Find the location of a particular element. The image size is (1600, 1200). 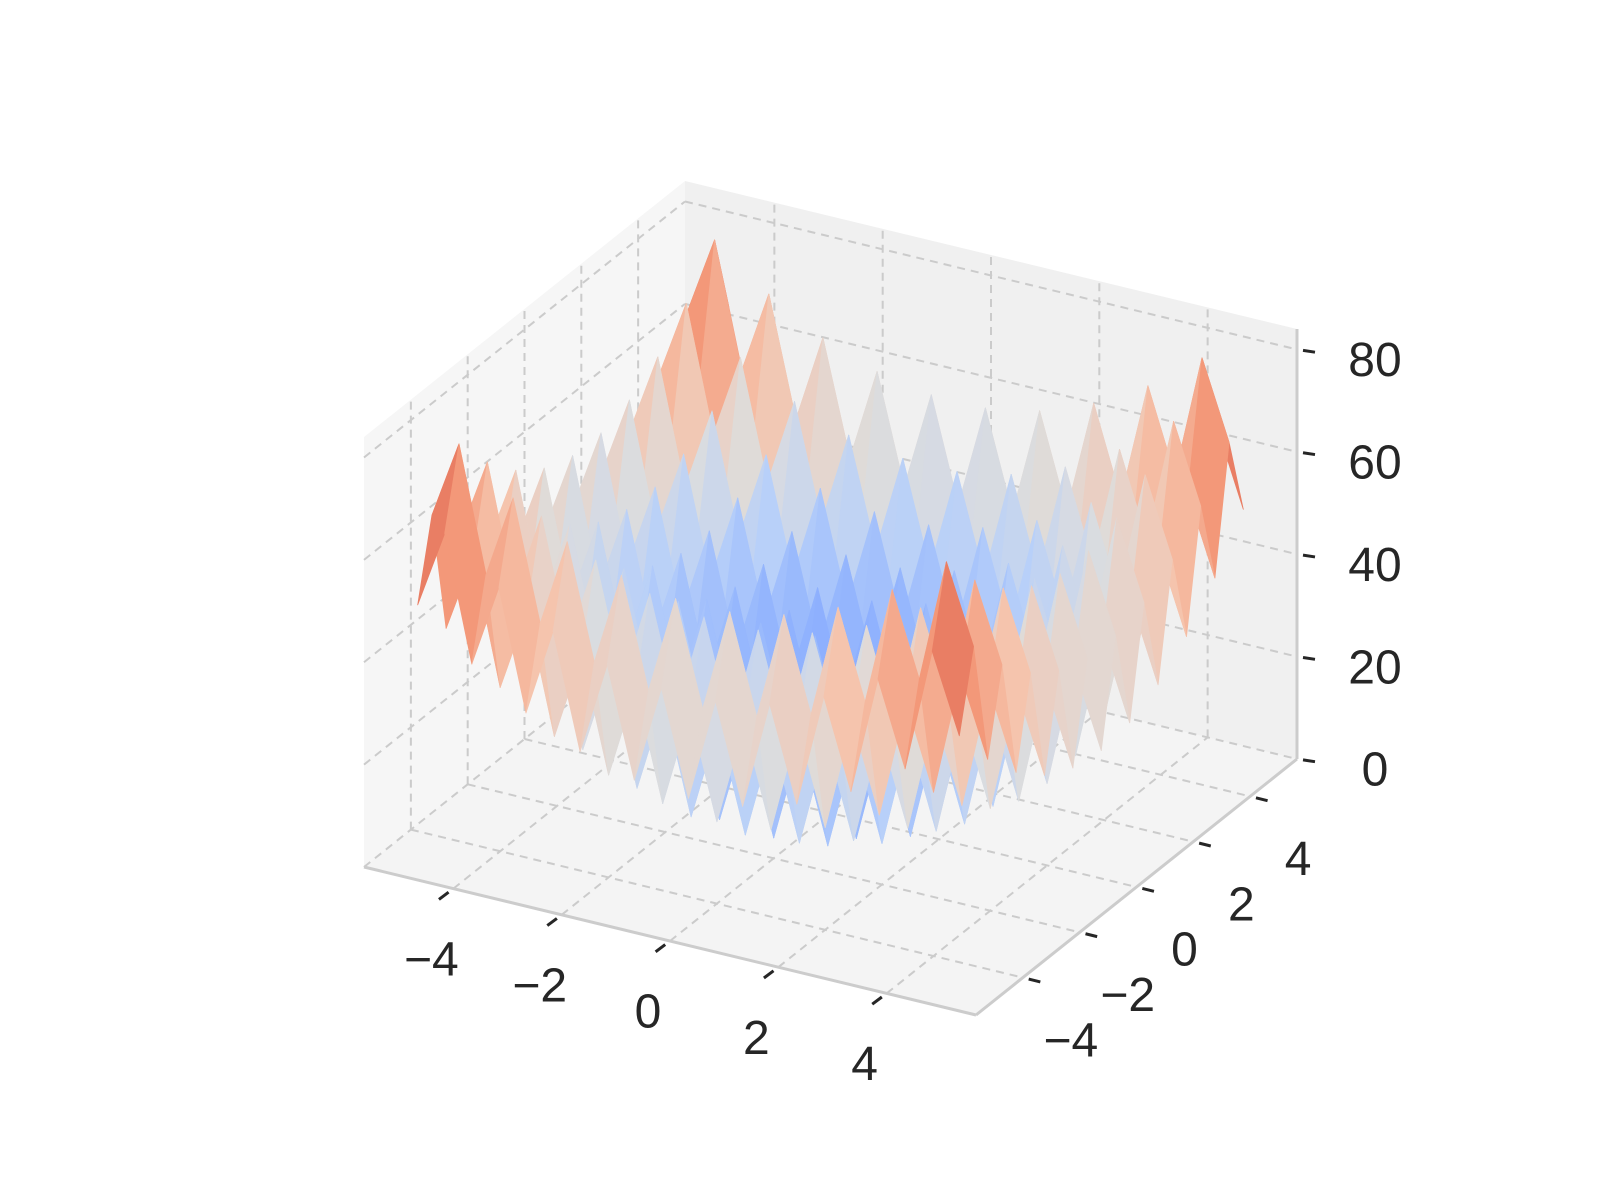

x-tick-label: 0 is located at coordinates (648, 1012).